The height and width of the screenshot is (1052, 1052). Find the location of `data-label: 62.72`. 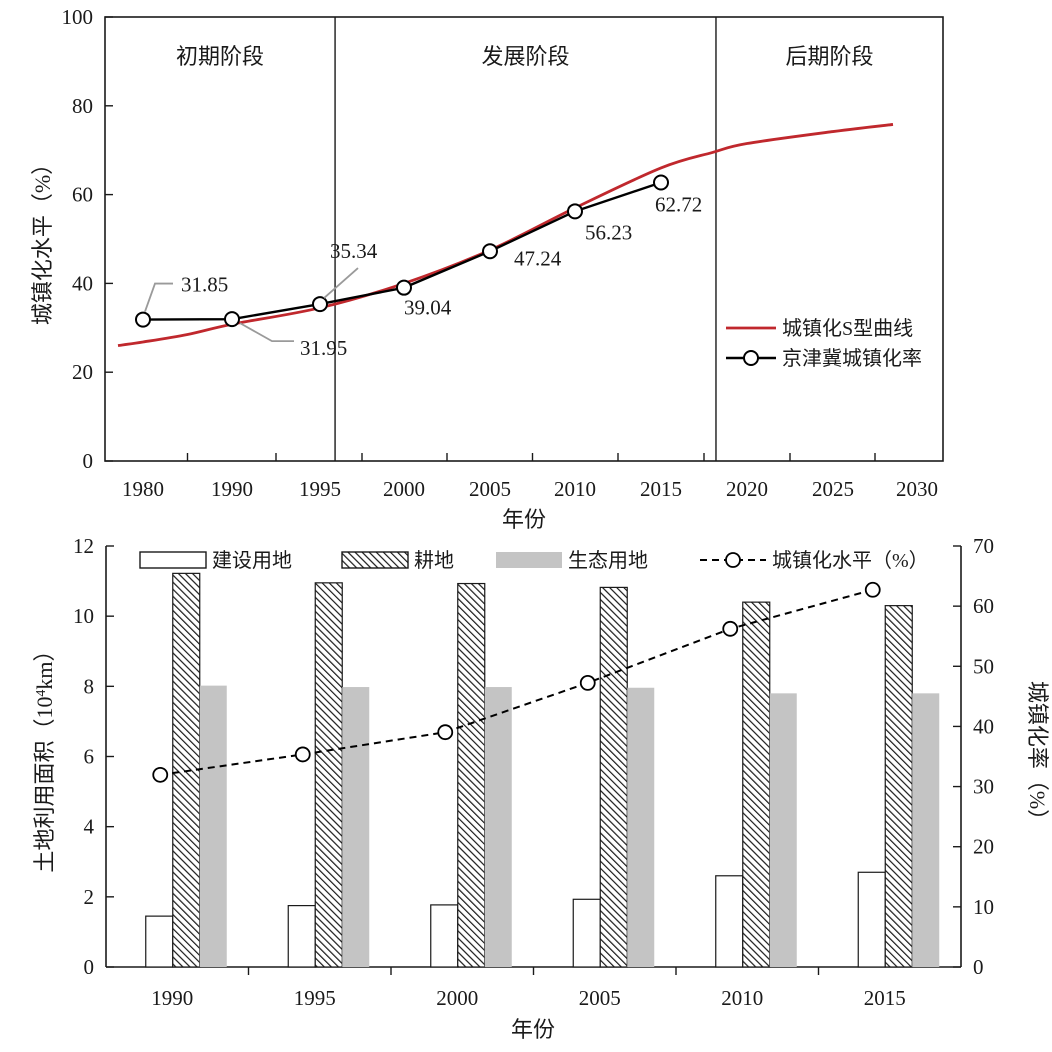

data-label: 62.72 is located at coordinates (678, 205).